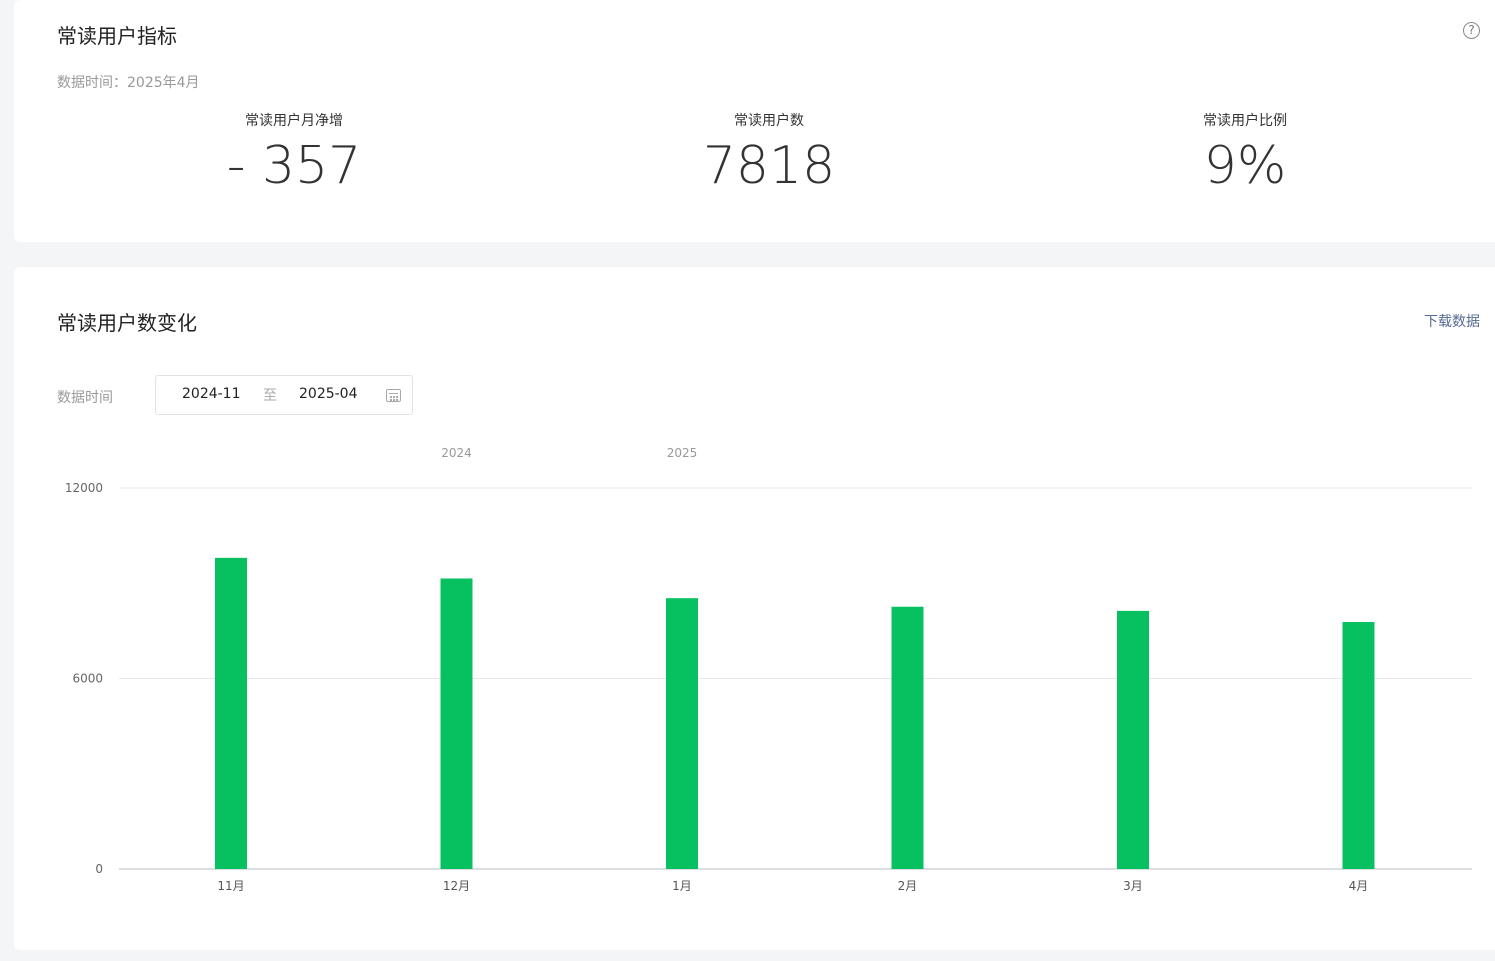 The width and height of the screenshot is (1495, 961). What do you see at coordinates (1133, 886) in the screenshot?
I see `x-tick-label: 3月` at bounding box center [1133, 886].